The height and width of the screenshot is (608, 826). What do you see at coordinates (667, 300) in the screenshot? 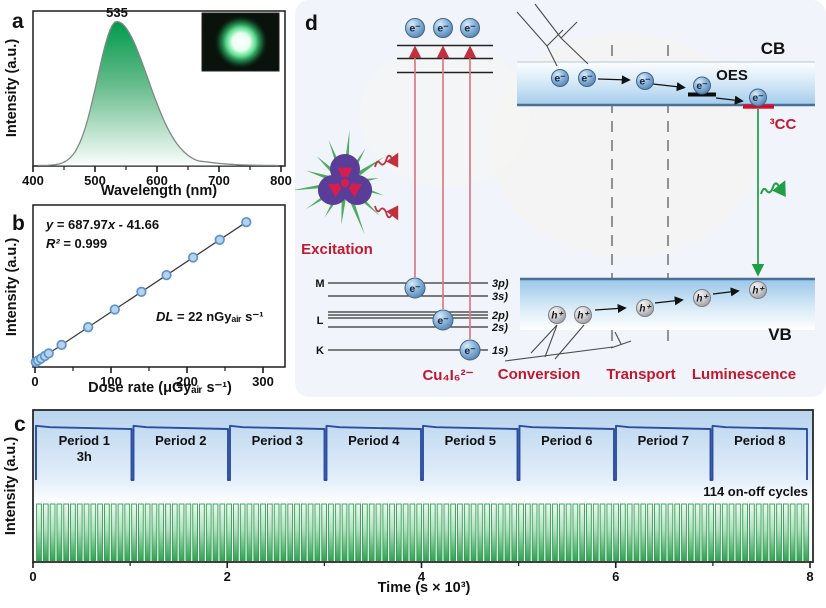
I see `hole-transport-arrows` at bounding box center [667, 300].